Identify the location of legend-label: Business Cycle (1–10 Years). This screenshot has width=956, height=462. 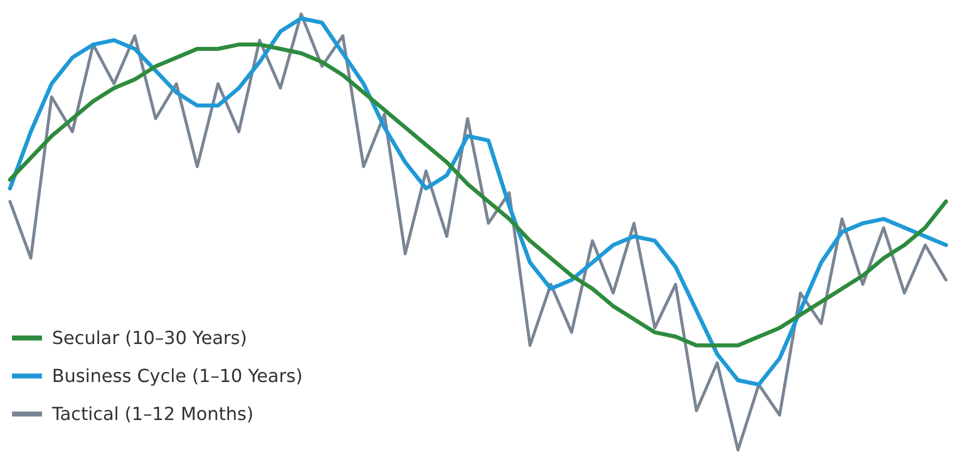
(177, 376).